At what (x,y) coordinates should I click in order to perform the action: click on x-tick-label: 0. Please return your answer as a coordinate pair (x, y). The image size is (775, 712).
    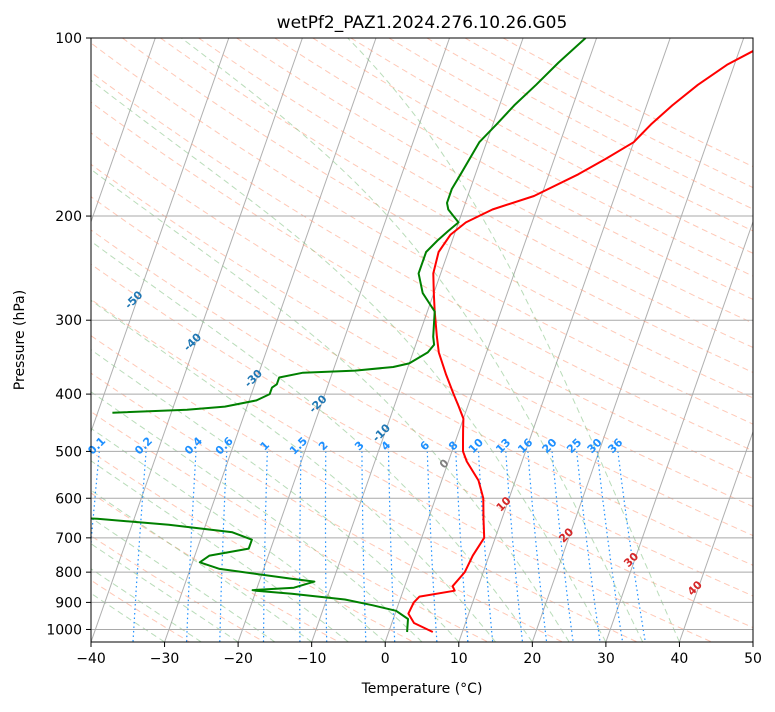
    Looking at the image, I should click on (385, 659).